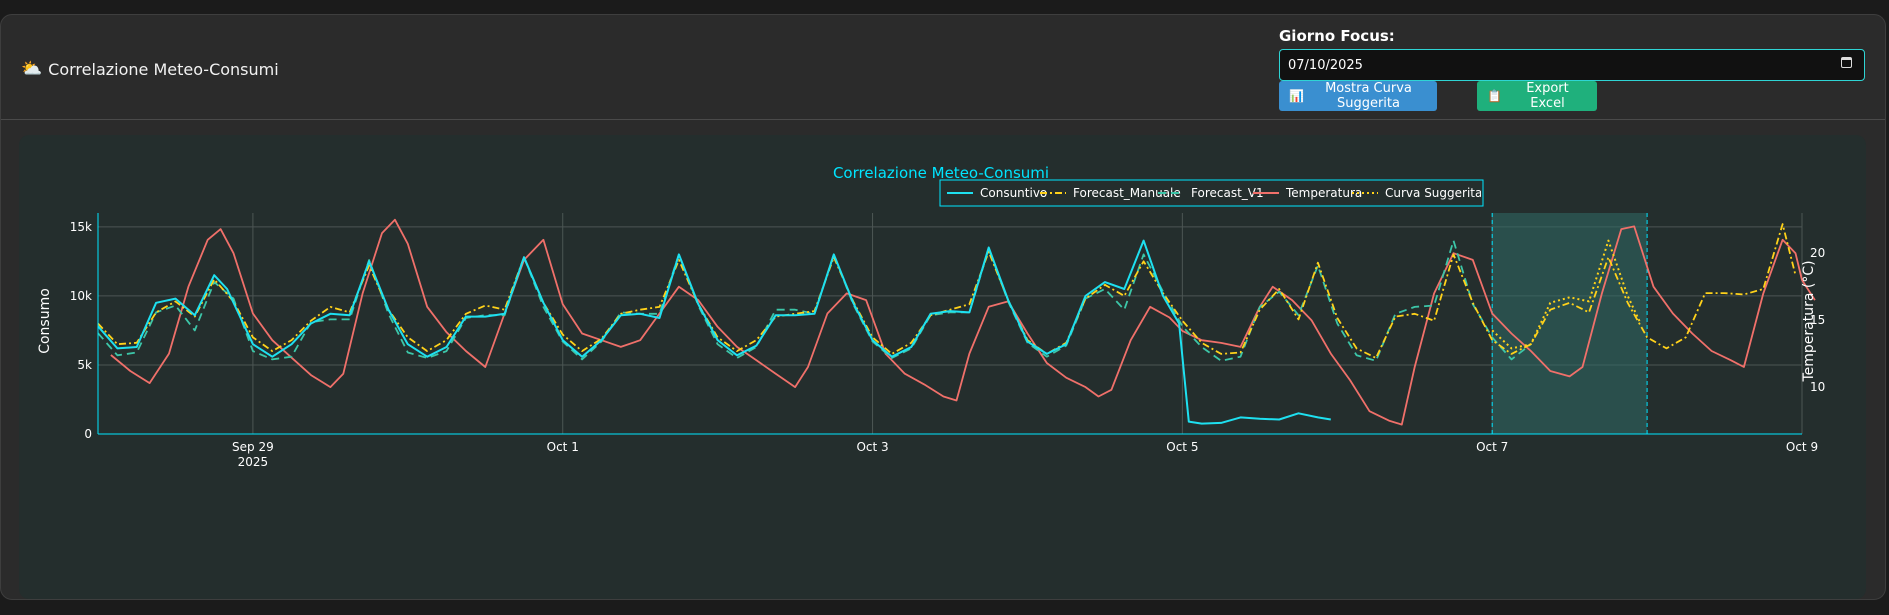 The width and height of the screenshot is (1889, 615). I want to click on x-tick-label: Oct 5, so click(1182, 447).